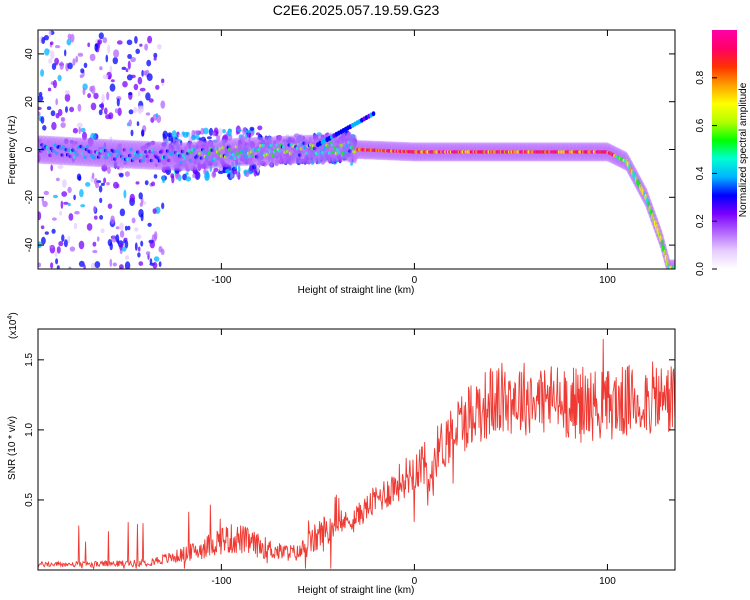  I want to click on spectrogram-x-axis-label: Height of straight line (km), so click(356, 290).